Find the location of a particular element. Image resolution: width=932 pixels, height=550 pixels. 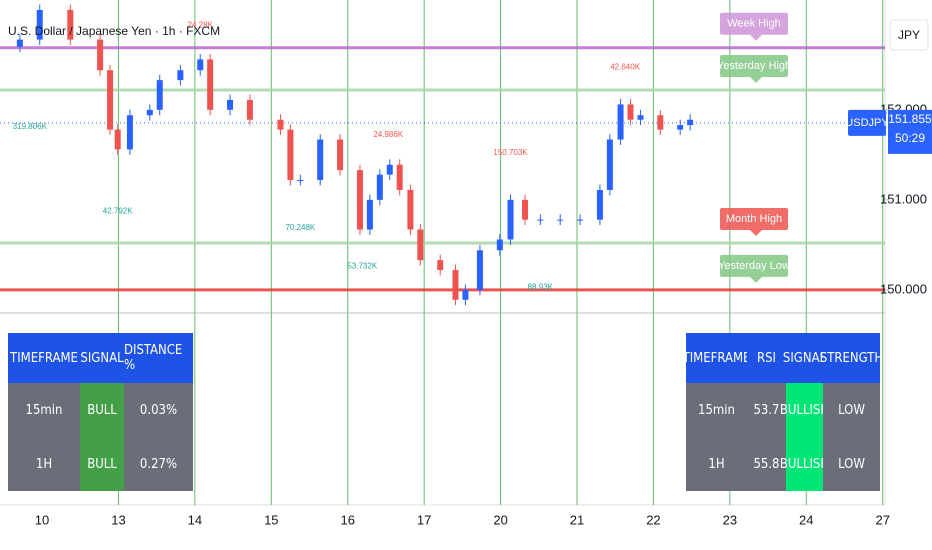

x-tick-label: 27 is located at coordinates (882, 519).